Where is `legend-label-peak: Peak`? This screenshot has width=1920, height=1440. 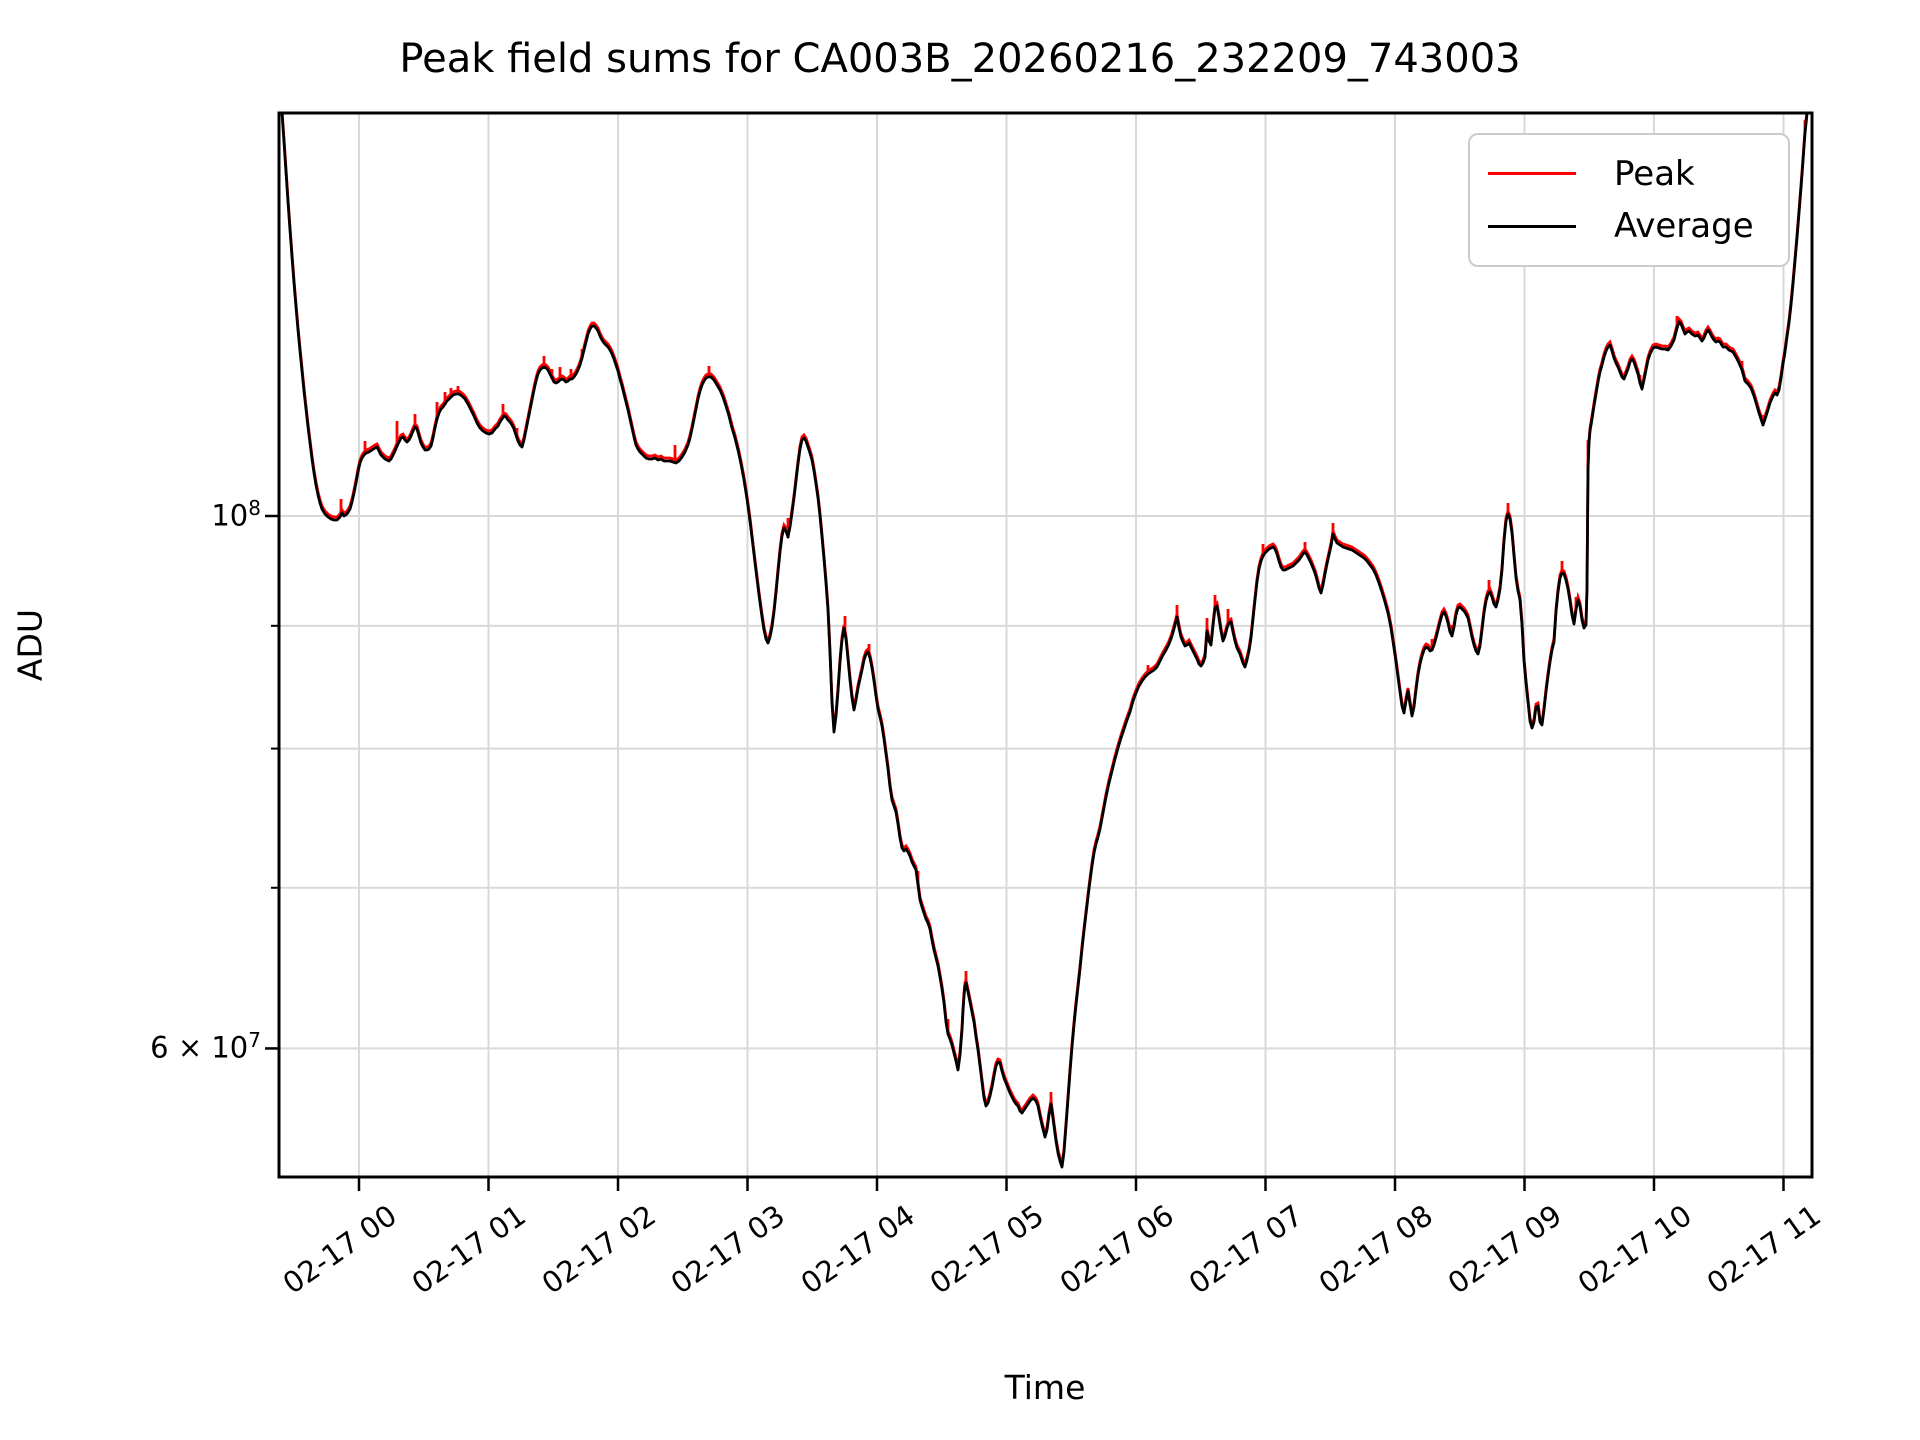 legend-label-peak: Peak is located at coordinates (1654, 173).